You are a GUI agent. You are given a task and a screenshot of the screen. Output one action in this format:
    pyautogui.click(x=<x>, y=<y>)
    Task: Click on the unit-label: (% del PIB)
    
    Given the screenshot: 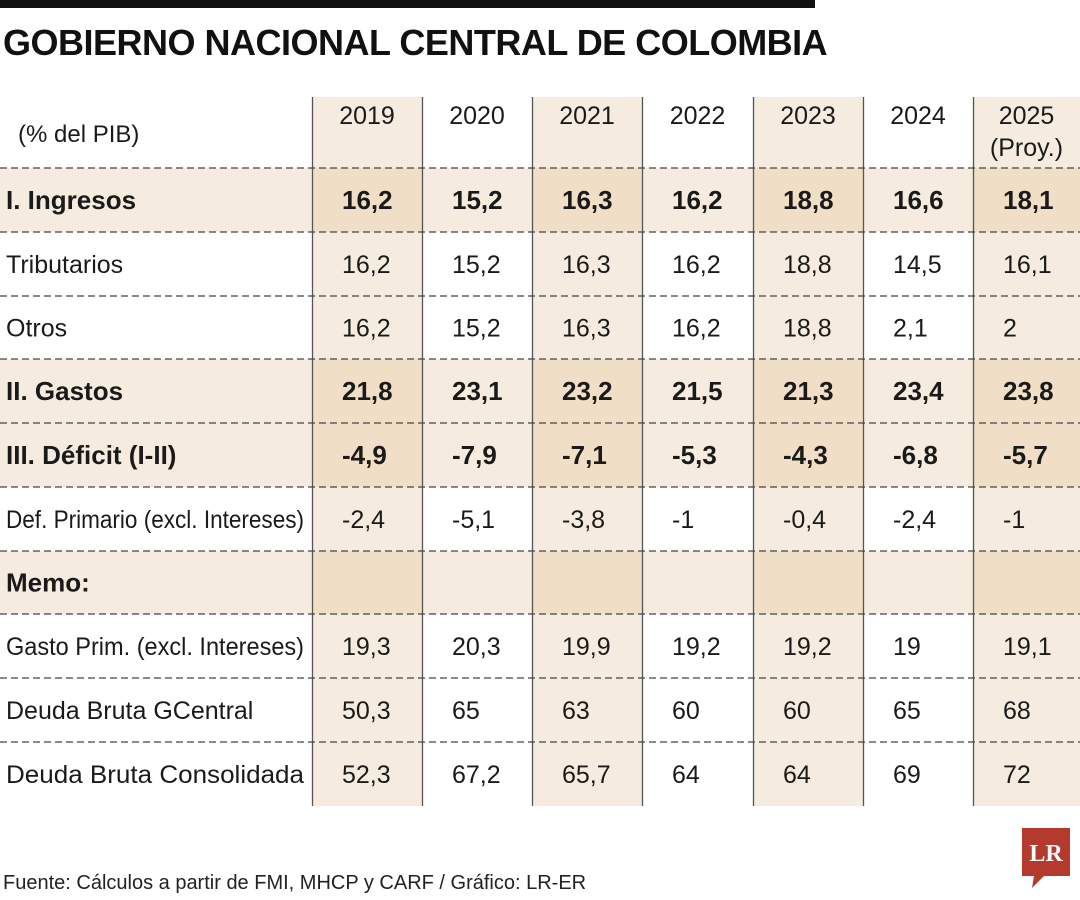 What is the action you would take?
    pyautogui.click(x=78, y=134)
    